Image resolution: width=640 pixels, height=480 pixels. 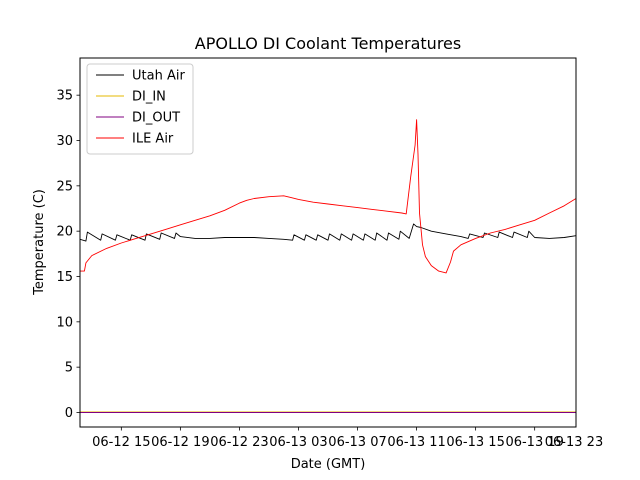 What do you see at coordinates (121, 442) in the screenshot?
I see `x-tick-label: 06-12 15` at bounding box center [121, 442].